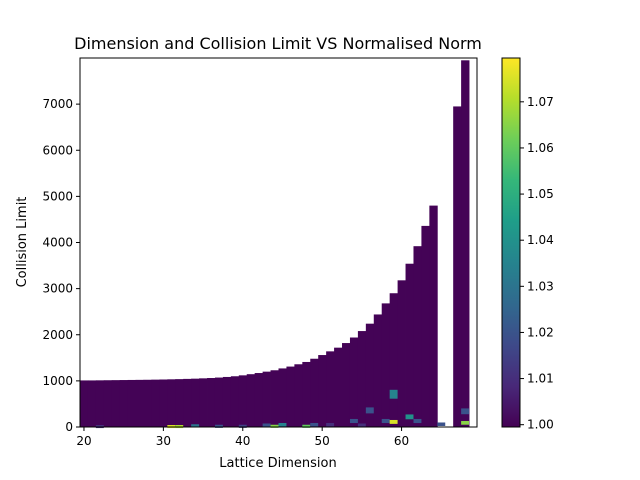  Describe the element at coordinates (83, 441) in the screenshot. I see `x-tick-label: 20` at that location.